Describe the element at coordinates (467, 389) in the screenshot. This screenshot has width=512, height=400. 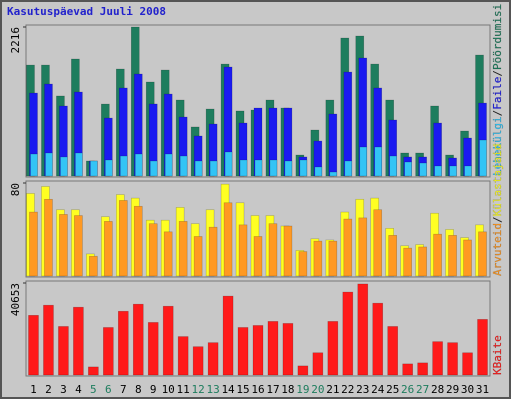
I see `x-tick-label: 30` at that location.